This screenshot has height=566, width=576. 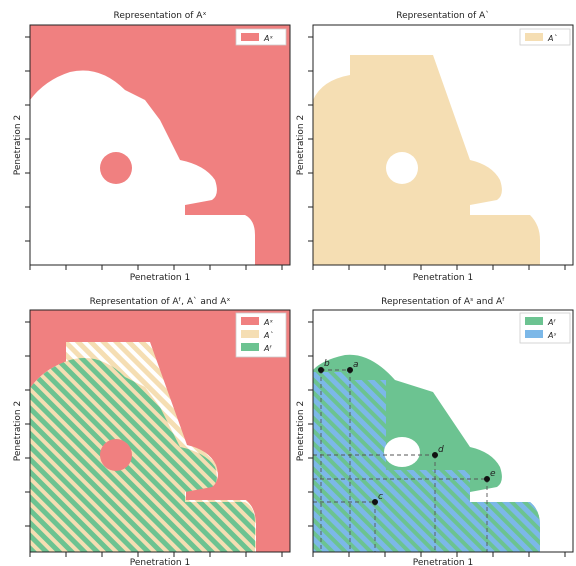 I want to click on point-label: e, so click(x=493, y=474).